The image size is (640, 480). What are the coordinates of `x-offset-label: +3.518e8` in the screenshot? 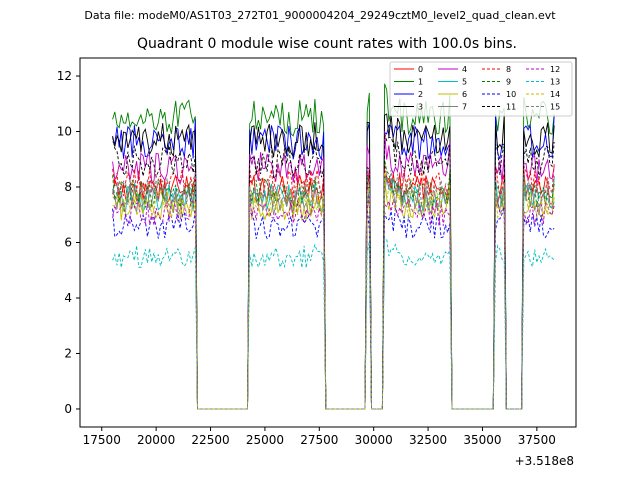 It's located at (544, 461).